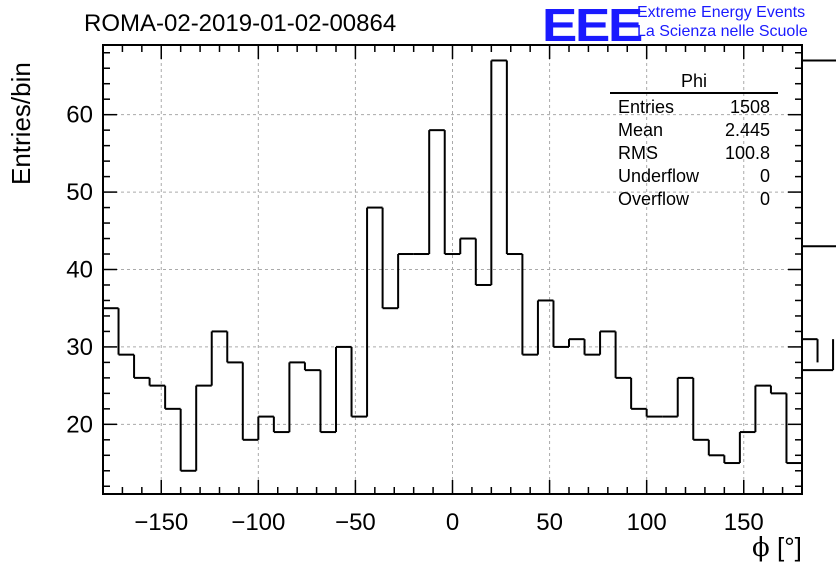 This screenshot has width=836, height=572. What do you see at coordinates (789, 547) in the screenshot?
I see `x-axis-unit: [°]` at bounding box center [789, 547].